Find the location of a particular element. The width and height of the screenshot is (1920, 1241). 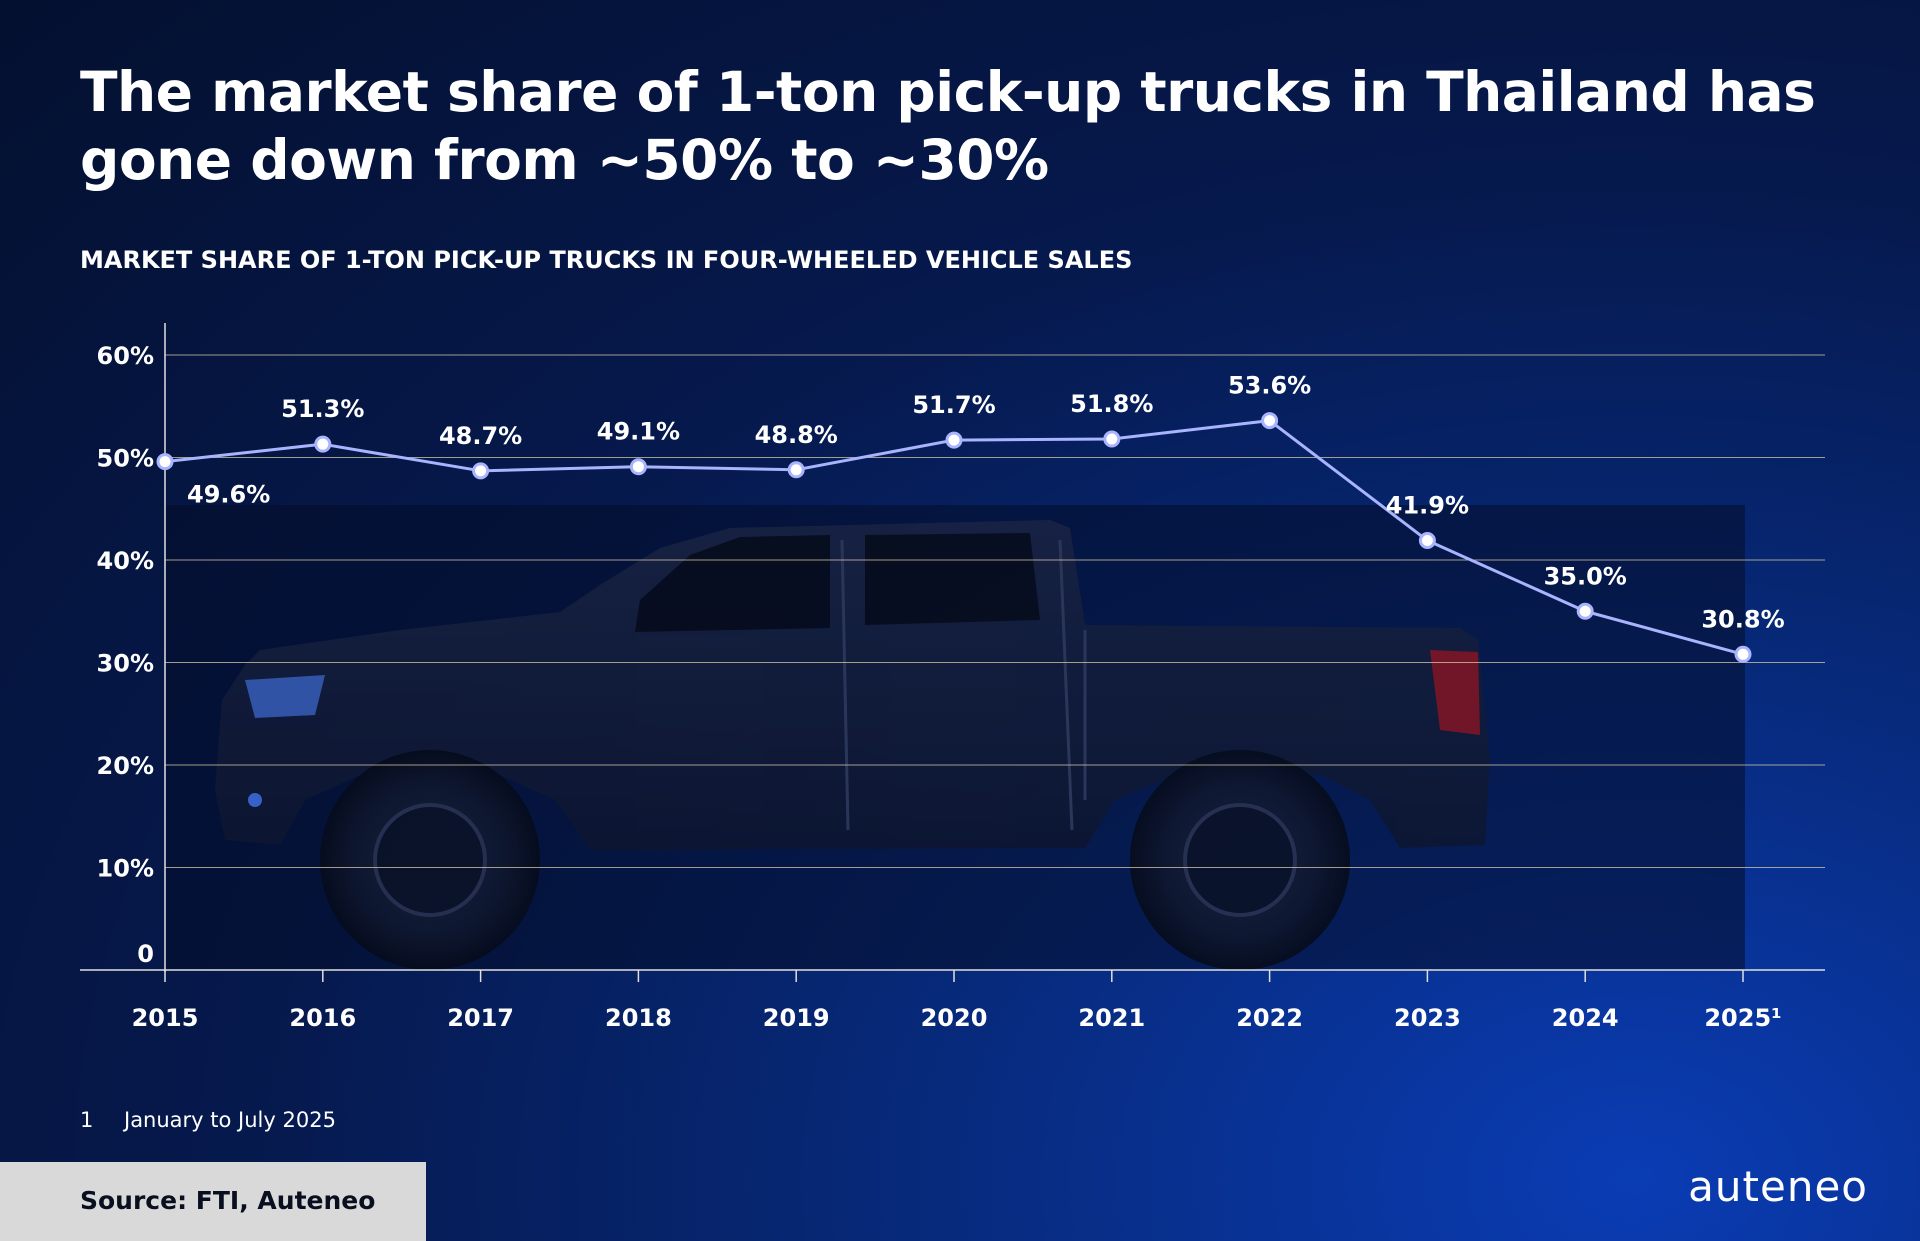

x-tick-label: 2015 is located at coordinates (165, 1018).